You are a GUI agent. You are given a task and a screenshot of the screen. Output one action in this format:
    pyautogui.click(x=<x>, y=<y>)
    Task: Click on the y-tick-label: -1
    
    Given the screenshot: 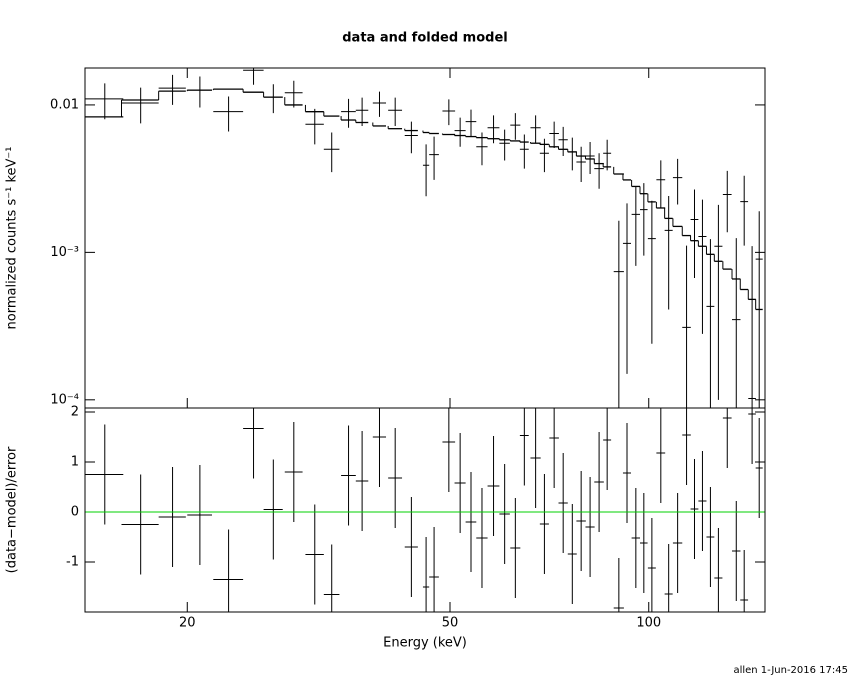 What is the action you would take?
    pyautogui.click(x=72, y=562)
    